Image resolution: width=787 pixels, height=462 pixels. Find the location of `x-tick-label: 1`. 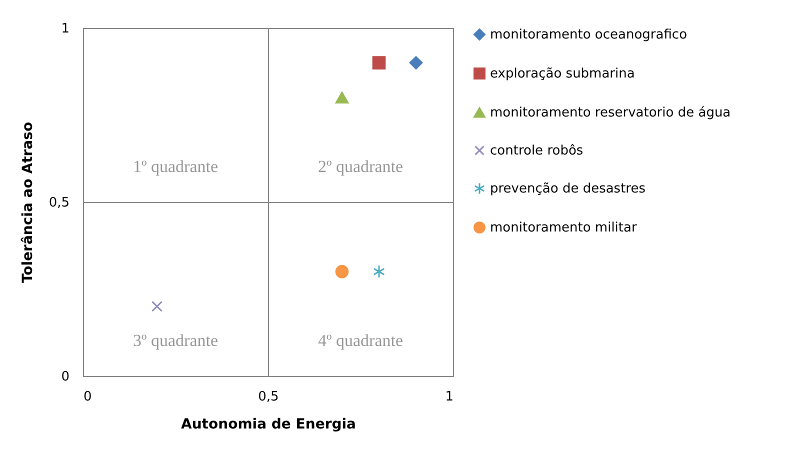

x-tick-label: 1 is located at coordinates (449, 397).